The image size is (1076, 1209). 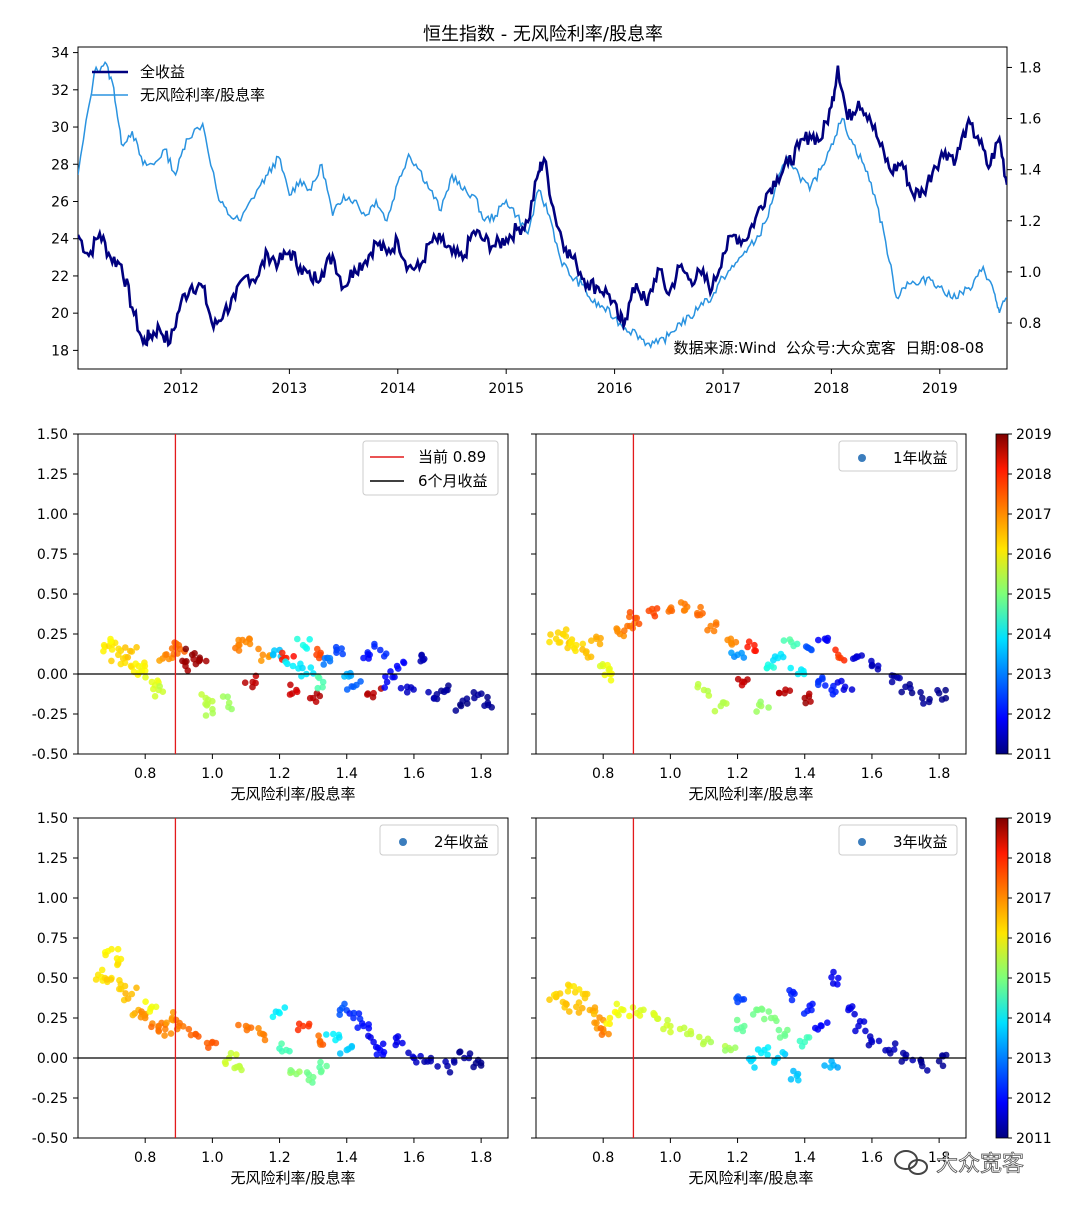 What do you see at coordinates (60, 351) in the screenshot?
I see `top-y-tick-label-left: 18` at bounding box center [60, 351].